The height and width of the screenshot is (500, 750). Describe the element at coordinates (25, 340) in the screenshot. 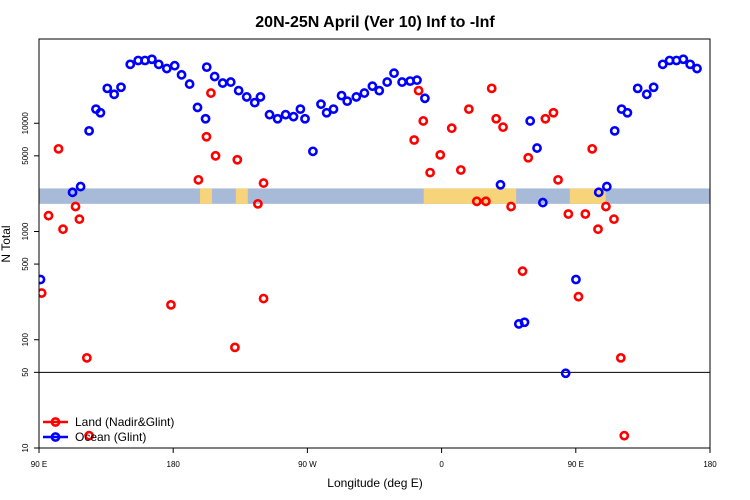

I see `y-tick-label-2: 100` at that location.